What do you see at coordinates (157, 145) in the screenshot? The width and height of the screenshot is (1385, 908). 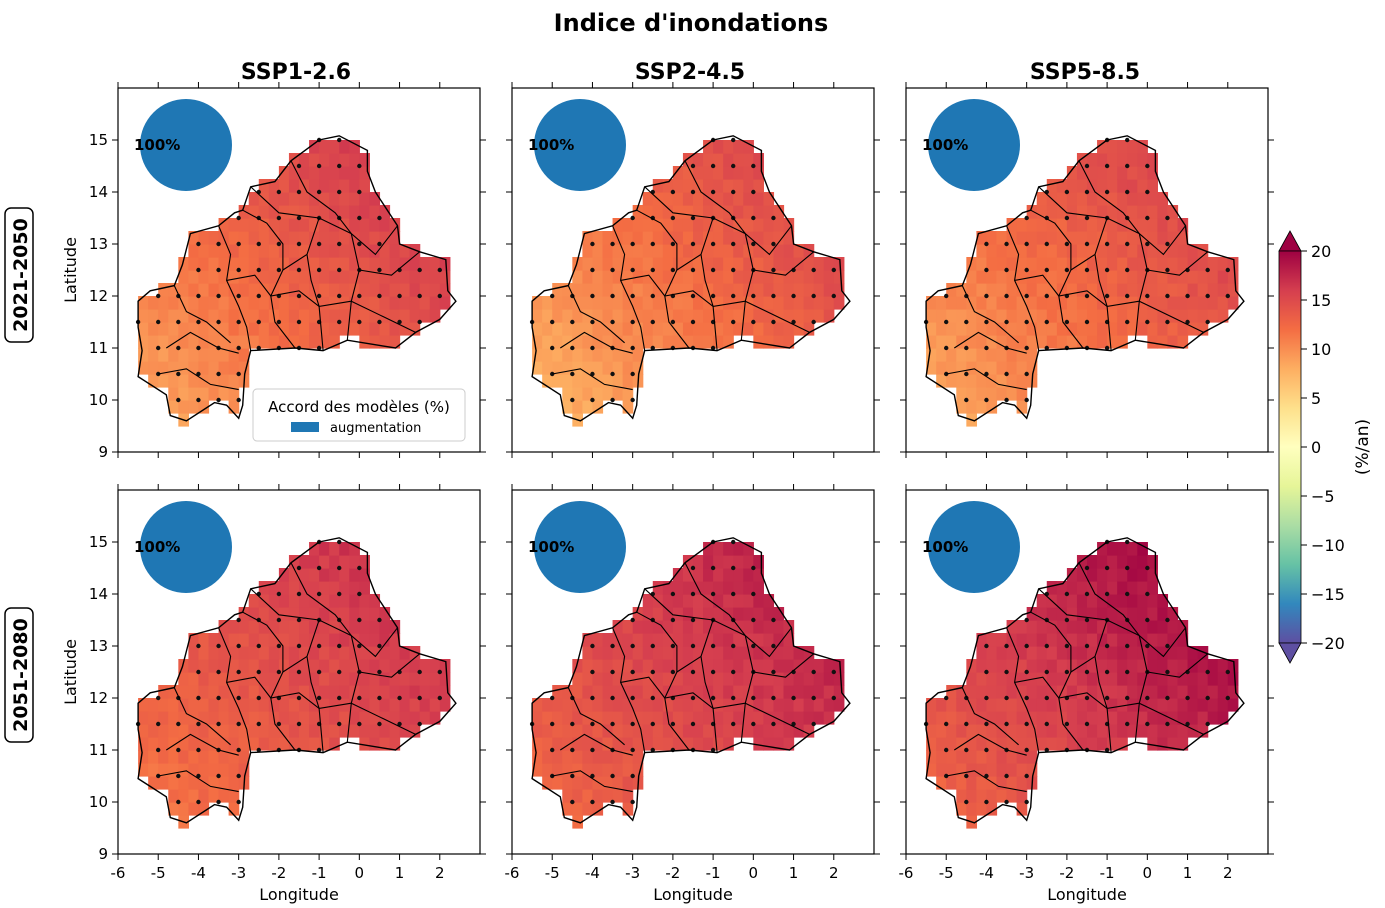 I see `agreement-percent: 100%` at bounding box center [157, 145].